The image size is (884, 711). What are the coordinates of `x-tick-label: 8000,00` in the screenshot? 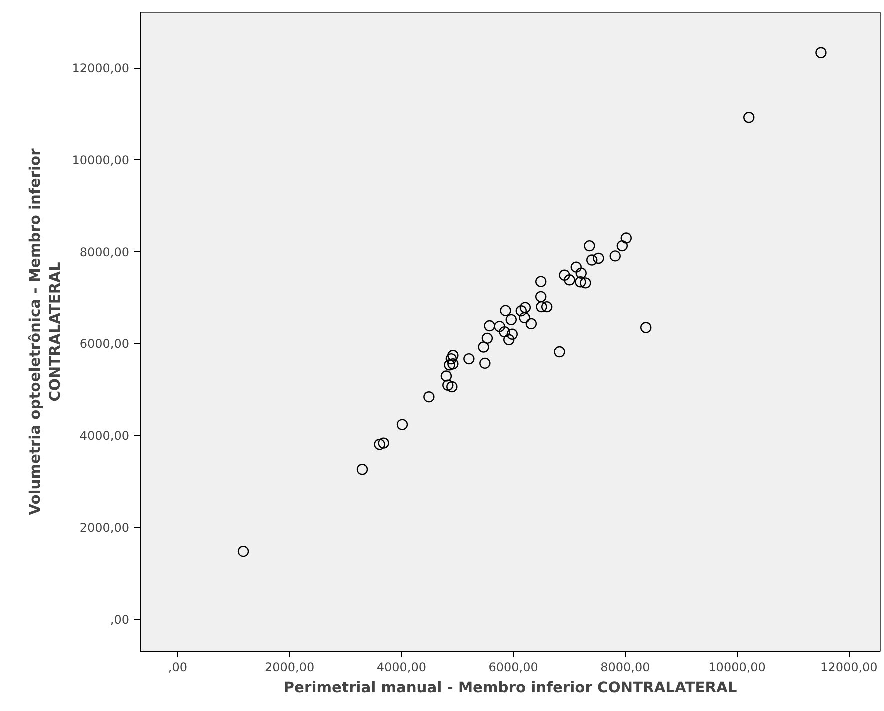 It's located at (625, 667).